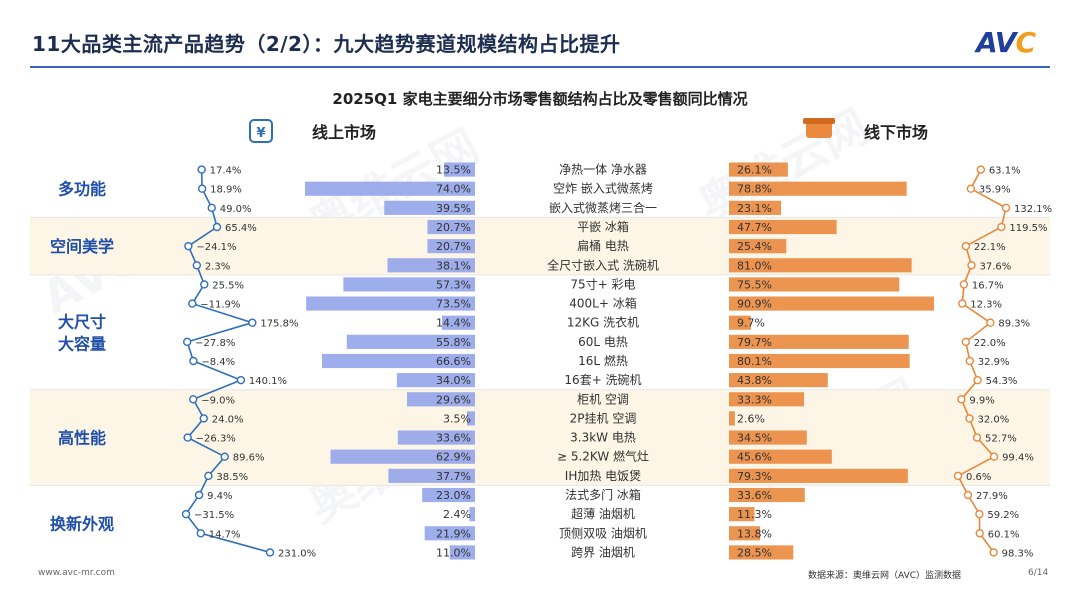  Describe the element at coordinates (1001, 439) in the screenshot. I see `offline-yoy-label: 52.7%` at that location.